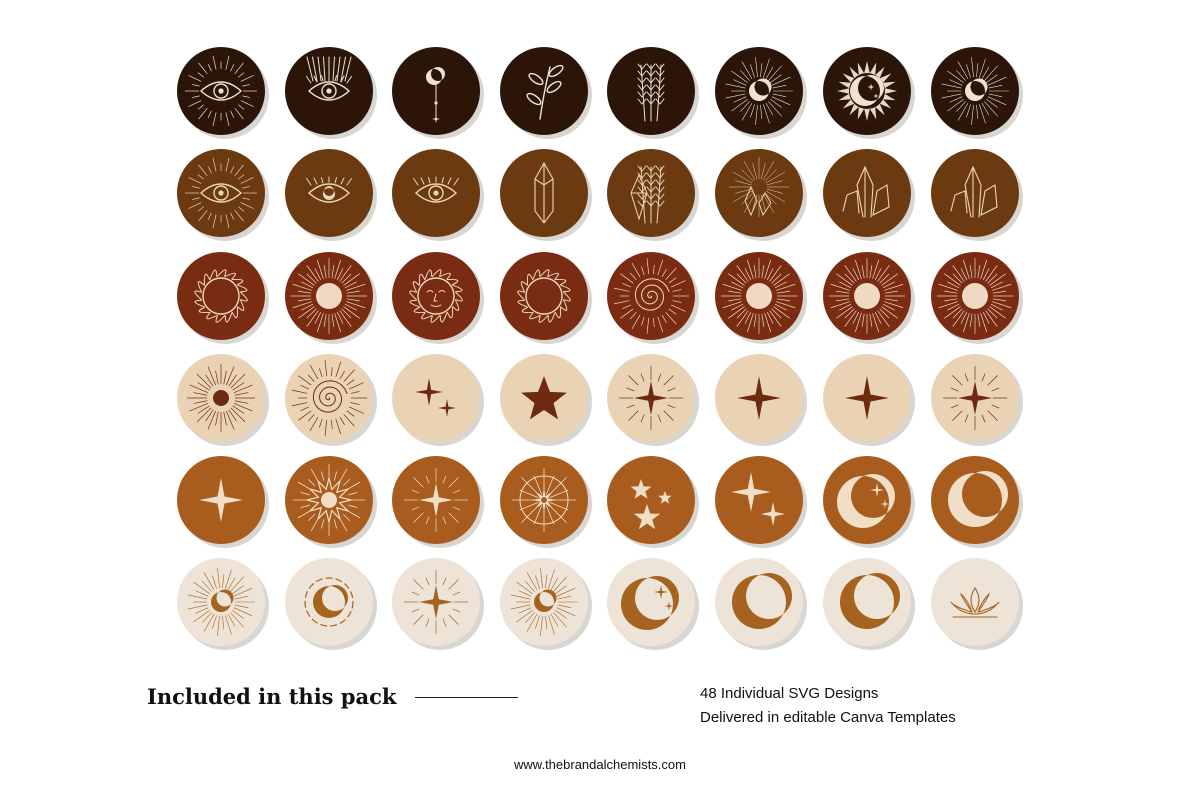 The width and height of the screenshot is (1200, 800). Describe the element at coordinates (436, 189) in the screenshot. I see `eye-lashes-icon` at that location.